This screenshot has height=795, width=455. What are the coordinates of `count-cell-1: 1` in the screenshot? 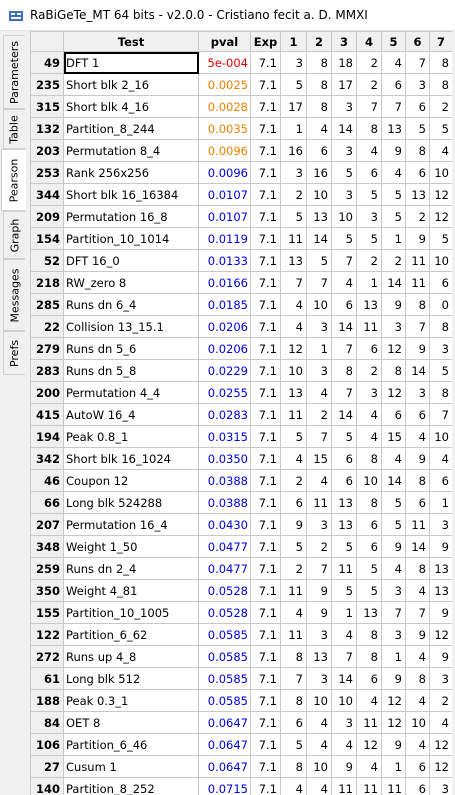 It's located at (293, 128).